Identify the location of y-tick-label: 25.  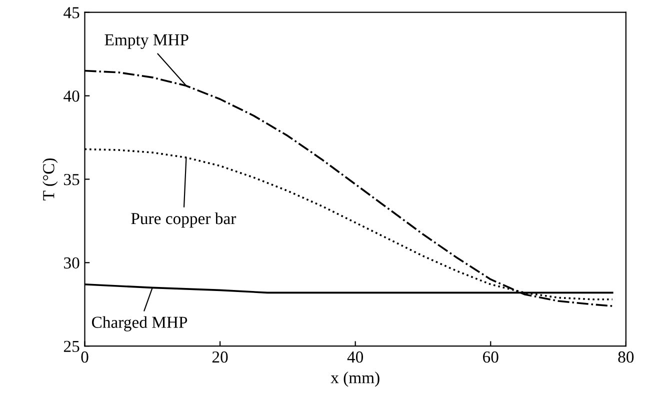
(72, 346).